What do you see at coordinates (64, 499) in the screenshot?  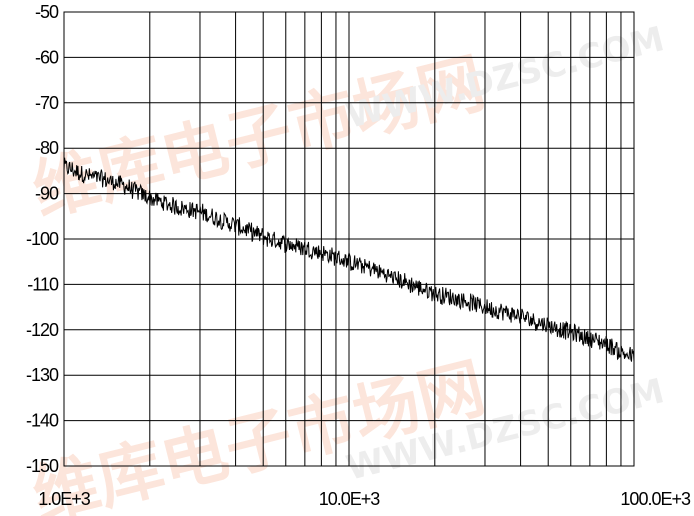 I see `x-tick-label: 1.0E+3` at bounding box center [64, 499].